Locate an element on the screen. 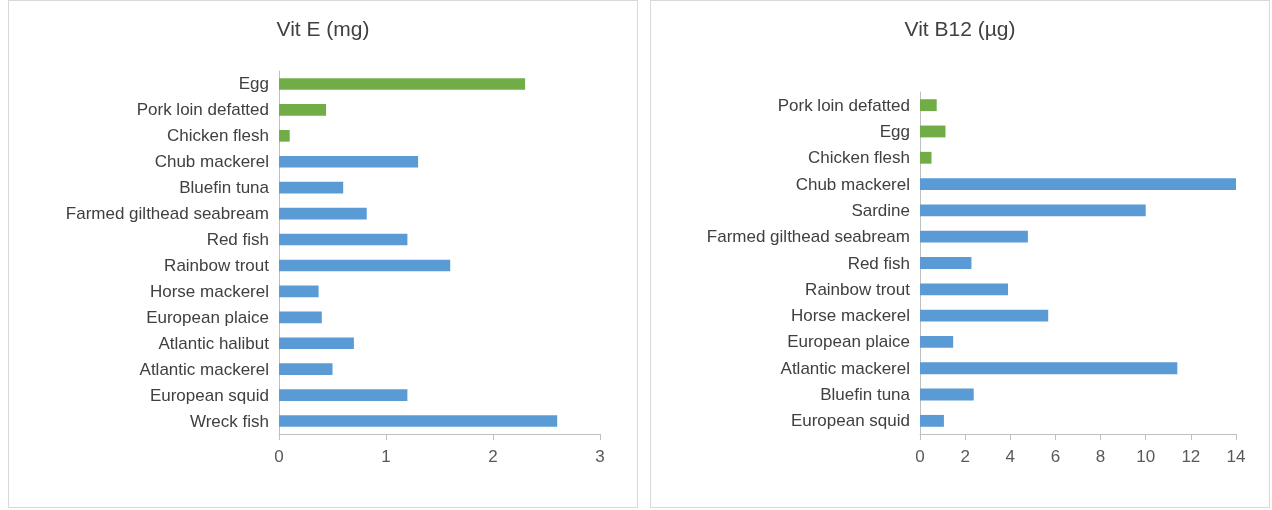  x-tick-label: 10 is located at coordinates (1146, 456).